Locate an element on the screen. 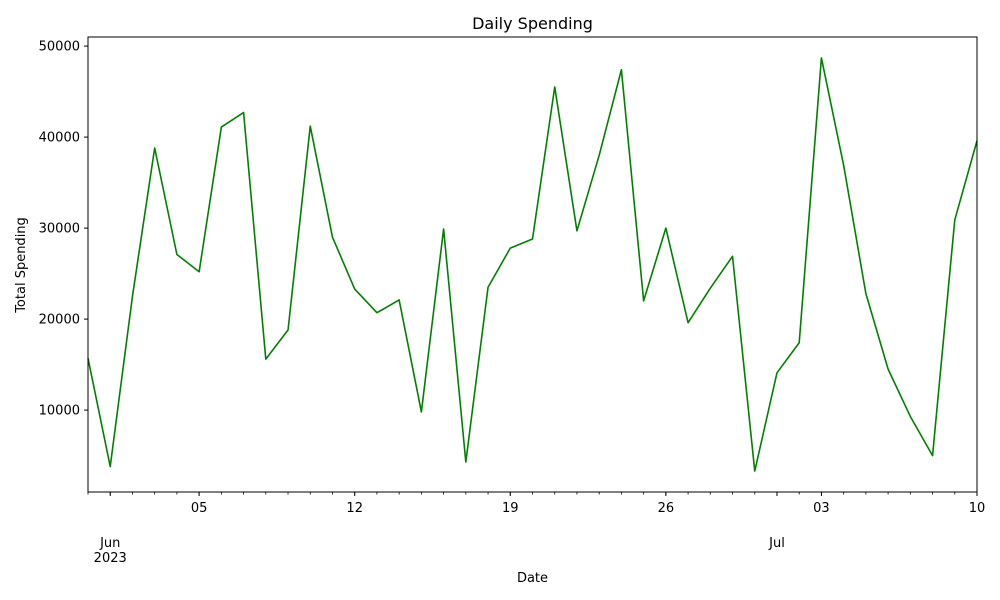  y-tick-label: 40000 is located at coordinates (59, 138).